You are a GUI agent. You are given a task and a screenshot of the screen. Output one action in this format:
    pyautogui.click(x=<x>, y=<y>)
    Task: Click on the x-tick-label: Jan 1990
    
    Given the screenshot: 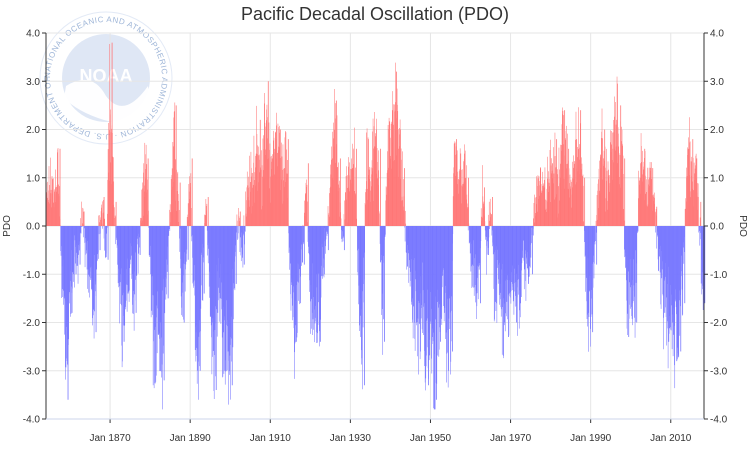 What is the action you would take?
    pyautogui.click(x=591, y=438)
    